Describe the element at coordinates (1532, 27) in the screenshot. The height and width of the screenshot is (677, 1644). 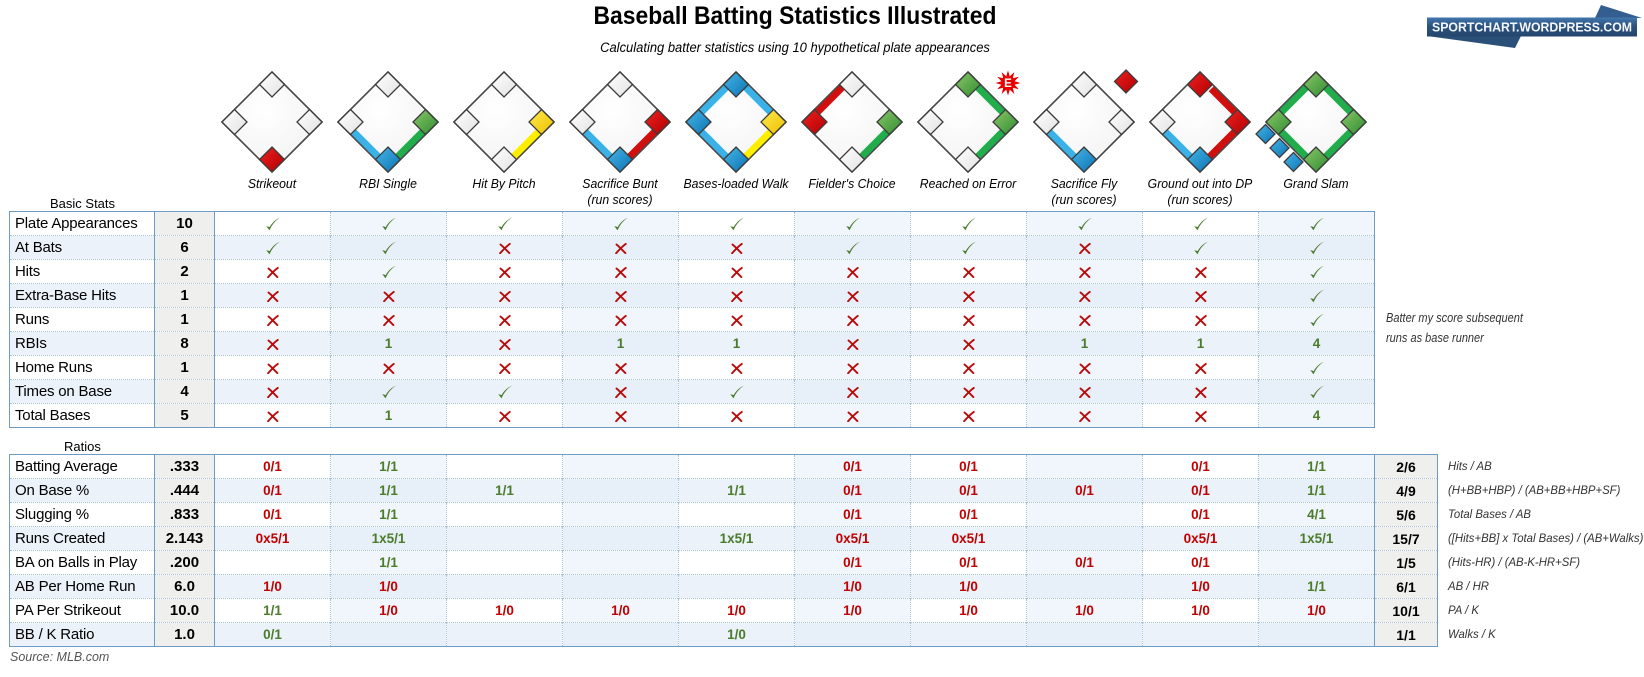
I see `svg-text: SPORTCHART.WORDPRESS.COM` at that location.